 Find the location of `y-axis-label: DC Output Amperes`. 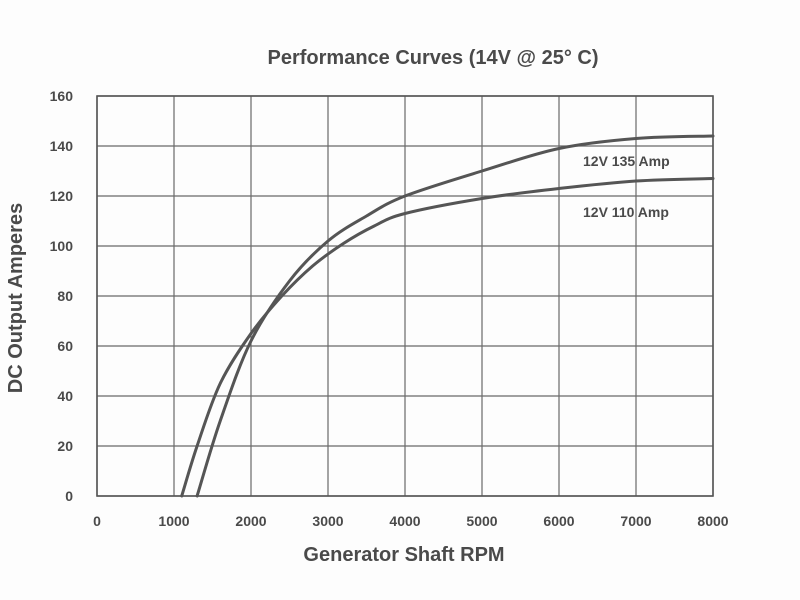

y-axis-label: DC Output Amperes is located at coordinates (16, 298).